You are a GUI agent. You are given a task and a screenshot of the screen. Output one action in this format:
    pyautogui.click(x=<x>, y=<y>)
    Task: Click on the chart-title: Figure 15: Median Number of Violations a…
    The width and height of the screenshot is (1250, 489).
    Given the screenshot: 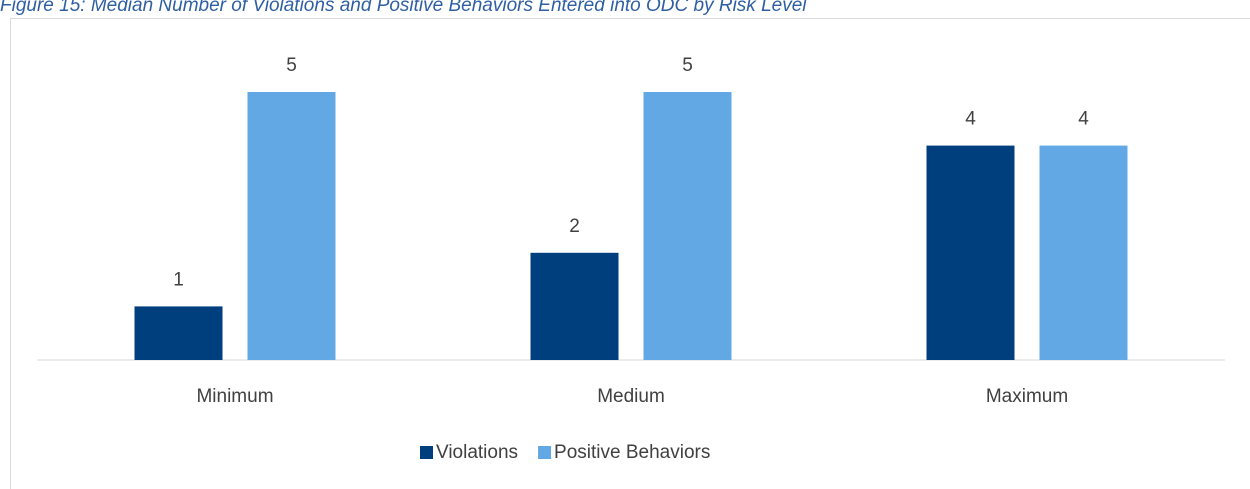 What is the action you would take?
    pyautogui.click(x=403, y=8)
    